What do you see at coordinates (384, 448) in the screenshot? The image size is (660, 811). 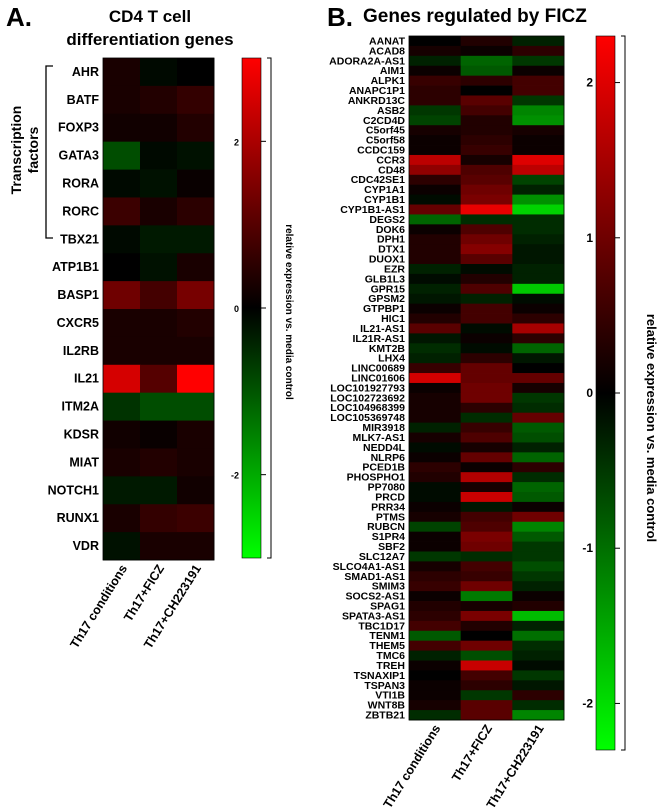 I see `row-label: NEDD4L` at bounding box center [384, 448].